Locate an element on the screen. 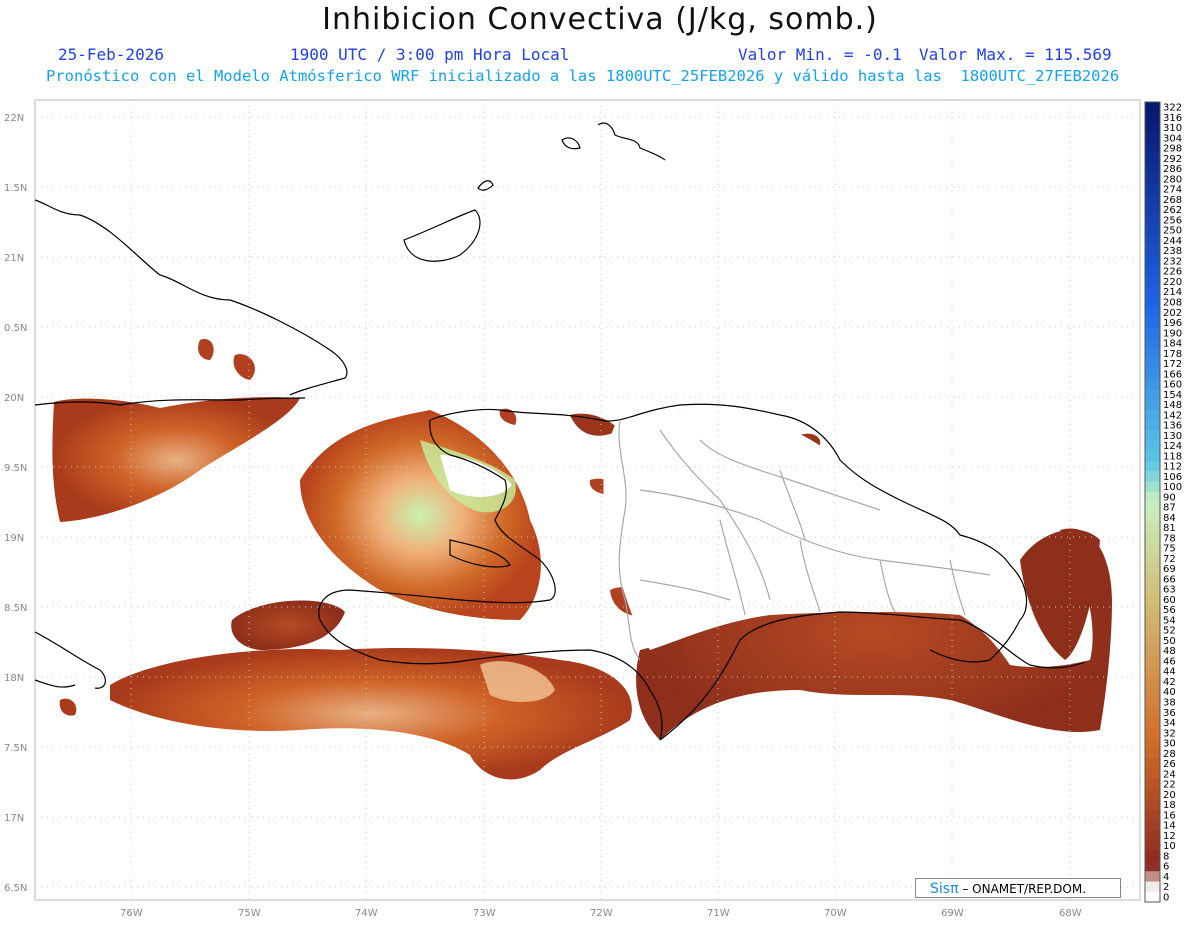 The image size is (1200, 927). colorbar-label: 84 is located at coordinates (1169, 518).